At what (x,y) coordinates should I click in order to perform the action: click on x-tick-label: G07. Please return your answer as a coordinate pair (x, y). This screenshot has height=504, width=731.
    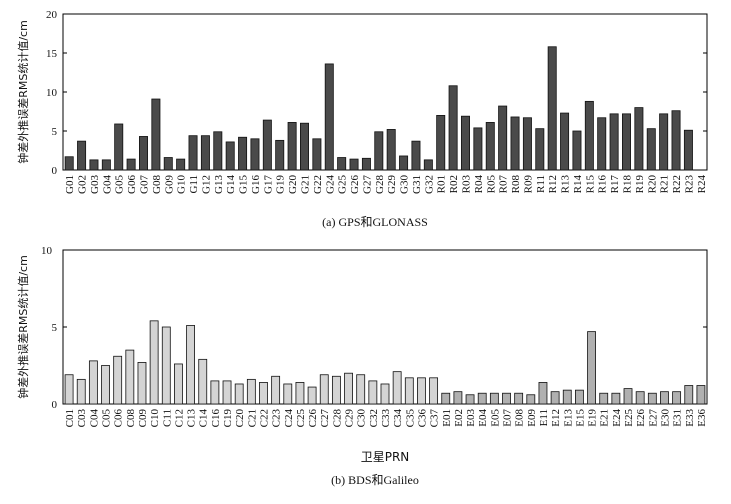
    Looking at the image, I should click on (145, 184).